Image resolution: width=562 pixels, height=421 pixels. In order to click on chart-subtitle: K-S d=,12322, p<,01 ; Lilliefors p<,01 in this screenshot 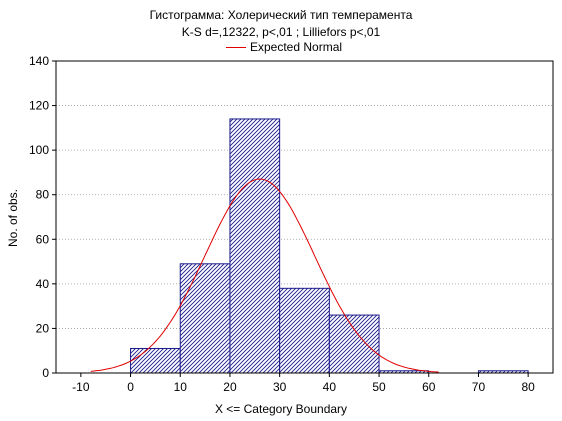, I will do `click(281, 32)`.